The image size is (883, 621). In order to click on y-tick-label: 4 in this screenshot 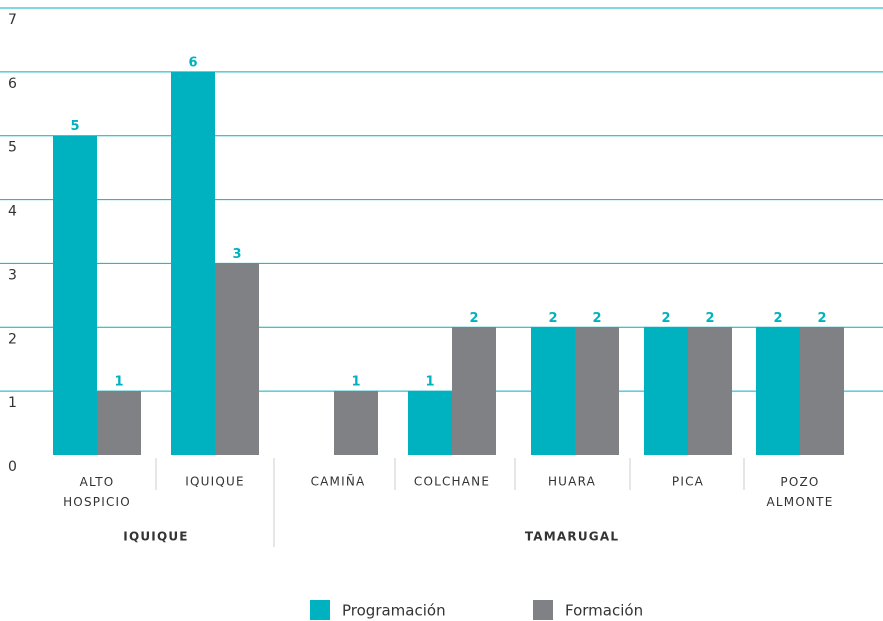, I will do `click(12, 212)`.